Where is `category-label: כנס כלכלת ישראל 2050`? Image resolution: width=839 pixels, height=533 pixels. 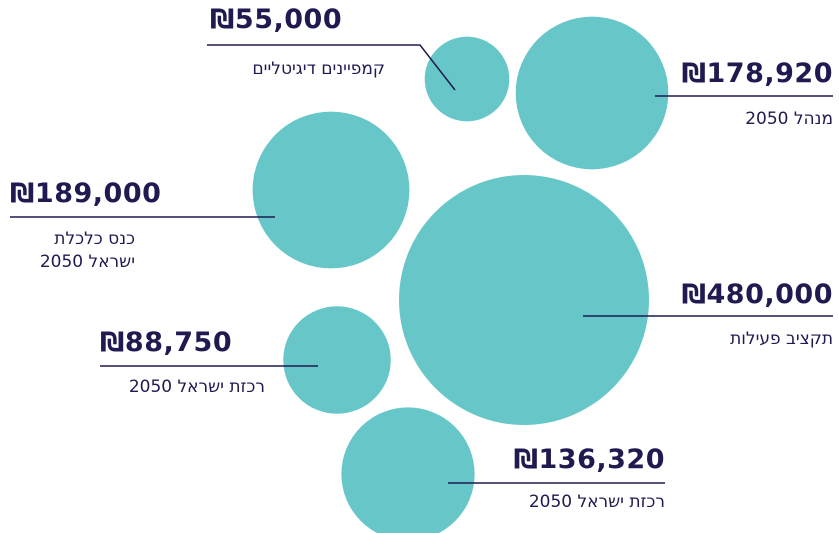
category-label: כנס כלכלת ישראל 2050 is located at coordinates (87, 250).